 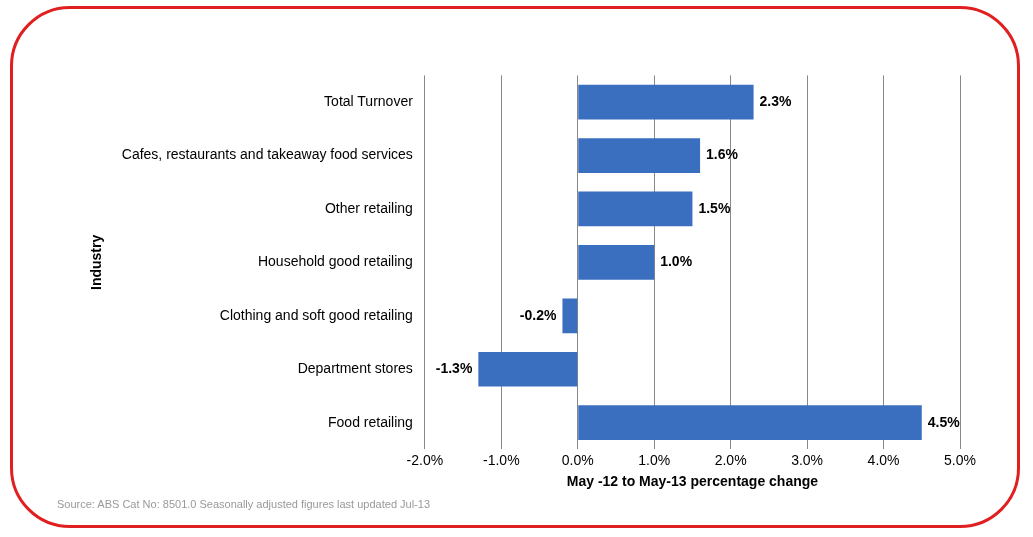 I want to click on data-label: 2.3%, so click(x=776, y=100).